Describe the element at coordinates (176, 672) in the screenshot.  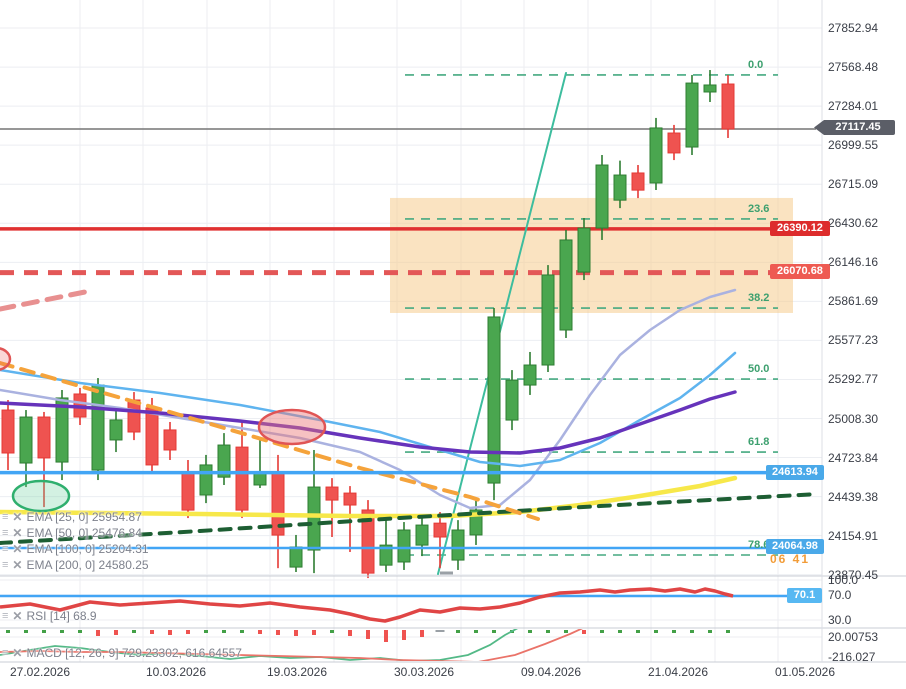
I see `date-axis-label: 10.03.2026` at that location.